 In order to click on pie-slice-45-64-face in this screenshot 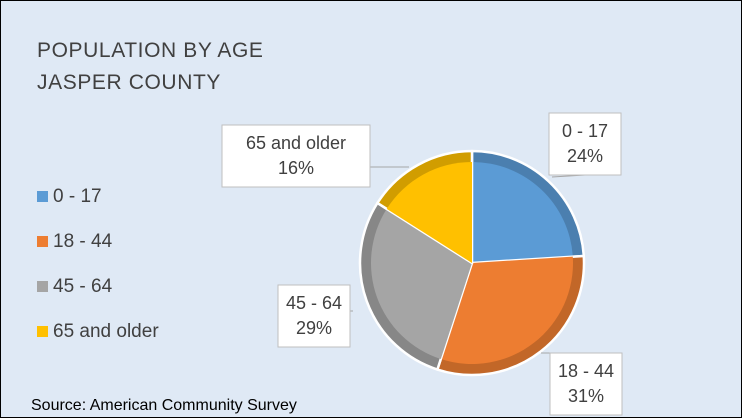, I will do `click(421, 284)`.